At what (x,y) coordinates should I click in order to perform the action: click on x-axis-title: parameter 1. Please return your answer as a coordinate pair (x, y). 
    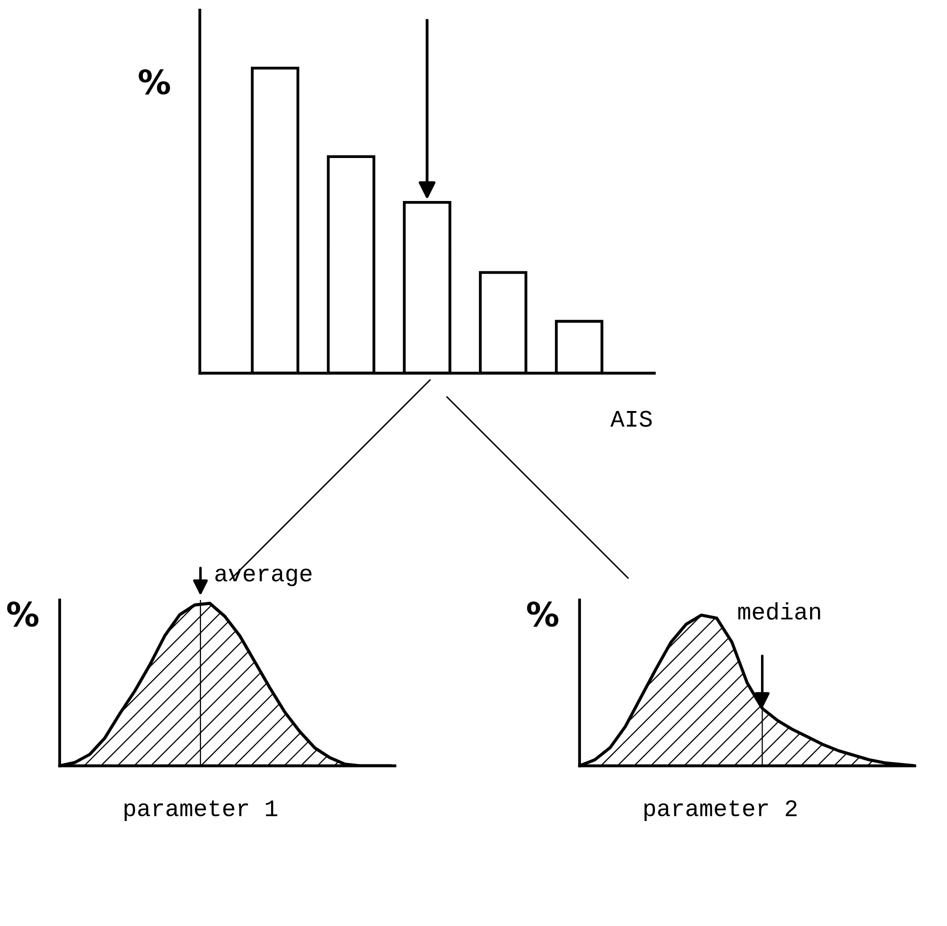
    Looking at the image, I should click on (201, 810).